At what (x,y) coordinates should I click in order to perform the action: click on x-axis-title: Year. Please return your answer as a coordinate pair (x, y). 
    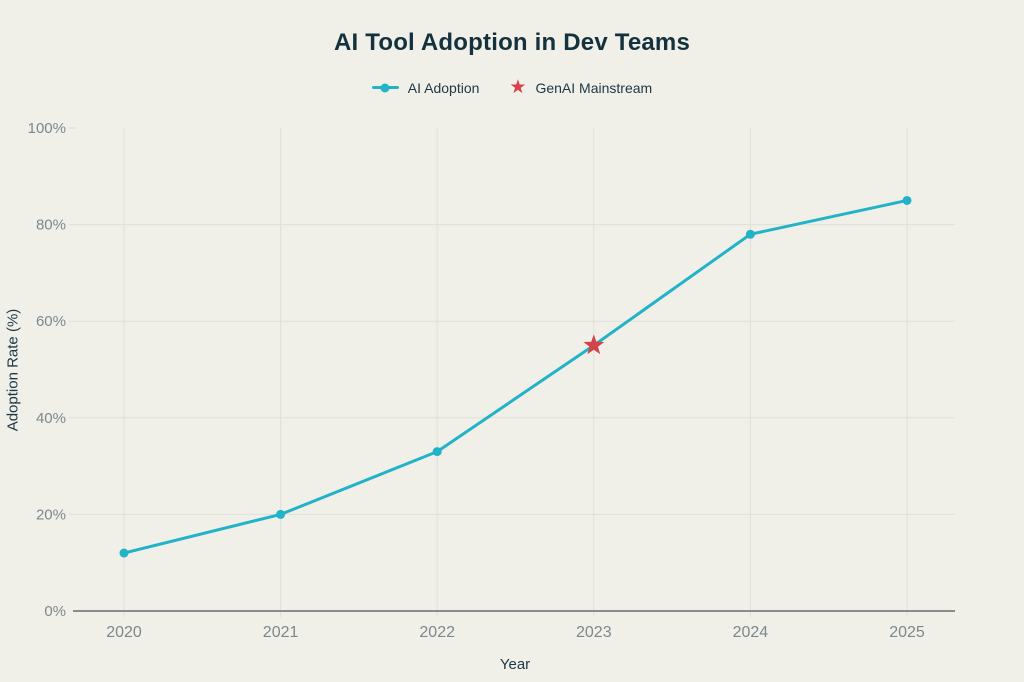
    Looking at the image, I should click on (515, 664).